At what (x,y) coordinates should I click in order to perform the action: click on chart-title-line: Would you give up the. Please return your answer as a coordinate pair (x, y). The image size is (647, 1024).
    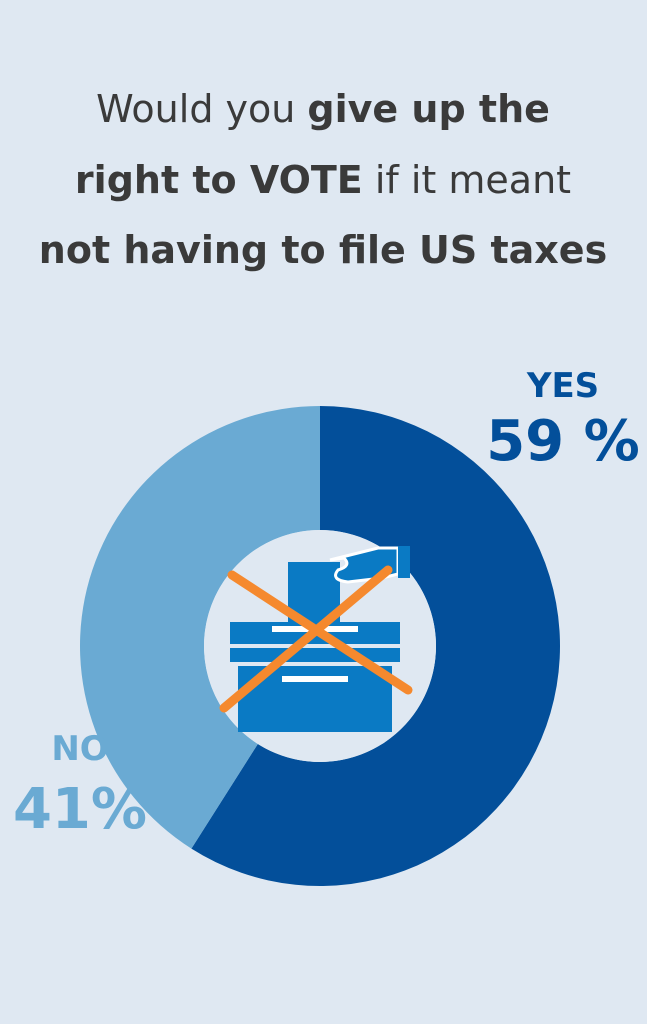
    Looking at the image, I should click on (323, 109).